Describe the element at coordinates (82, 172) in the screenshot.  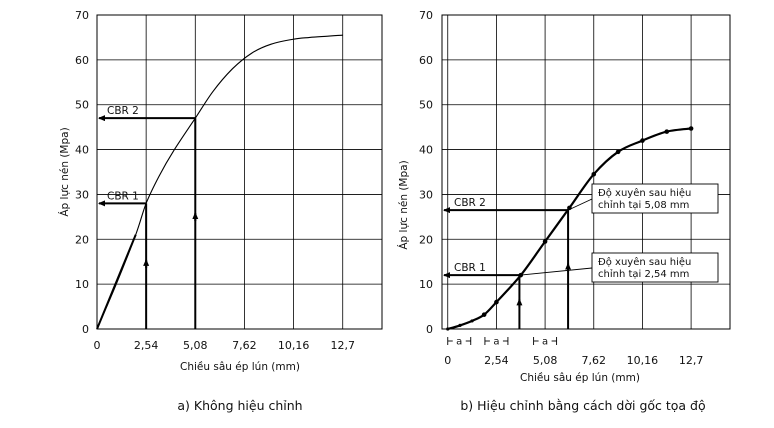
I see `chart-a-y-tick-labels: 0 10 20 30 40 50 60 70` at that location.